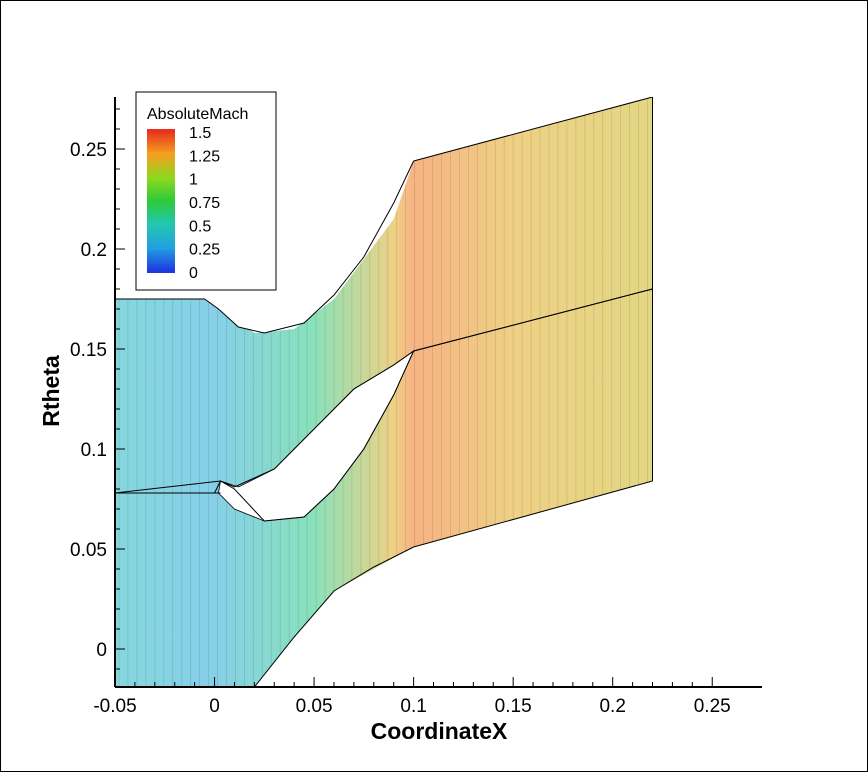 The width and height of the screenshot is (868, 772). I want to click on y-tick-label: 0.2, so click(94, 250).